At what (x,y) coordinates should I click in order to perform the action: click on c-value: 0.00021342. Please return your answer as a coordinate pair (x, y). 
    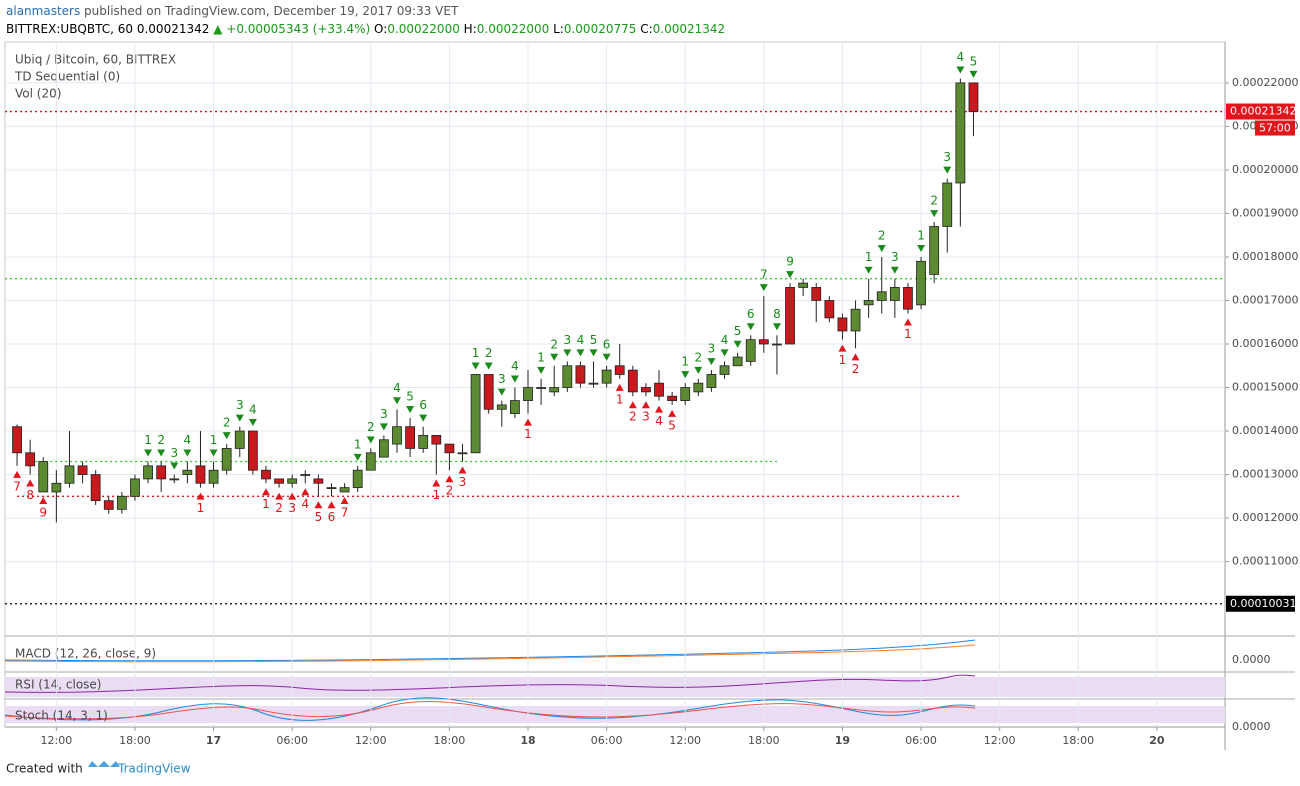
    Looking at the image, I should click on (689, 29).